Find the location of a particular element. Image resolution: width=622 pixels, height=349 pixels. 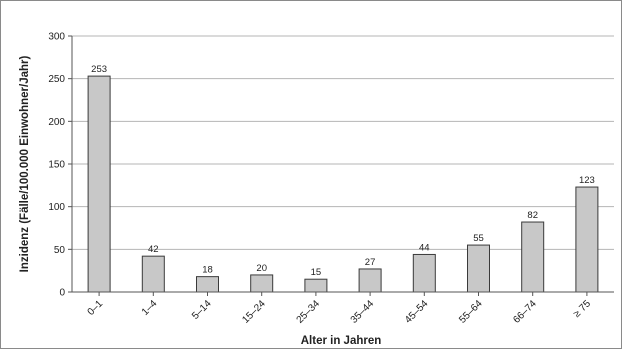

y-tick-label: 150 is located at coordinates (56, 165).